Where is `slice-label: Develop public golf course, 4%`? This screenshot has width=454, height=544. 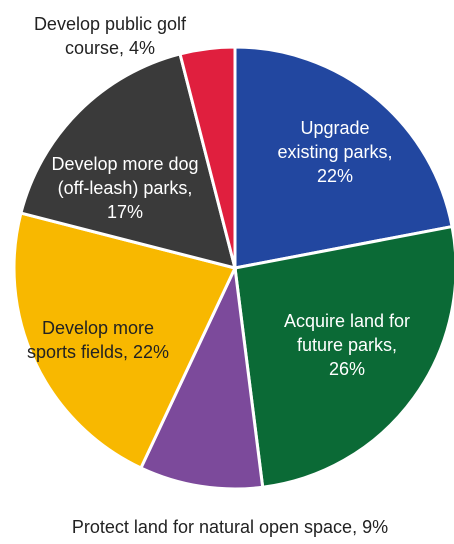
slice-label: Develop public golf course, 4% is located at coordinates (110, 36).